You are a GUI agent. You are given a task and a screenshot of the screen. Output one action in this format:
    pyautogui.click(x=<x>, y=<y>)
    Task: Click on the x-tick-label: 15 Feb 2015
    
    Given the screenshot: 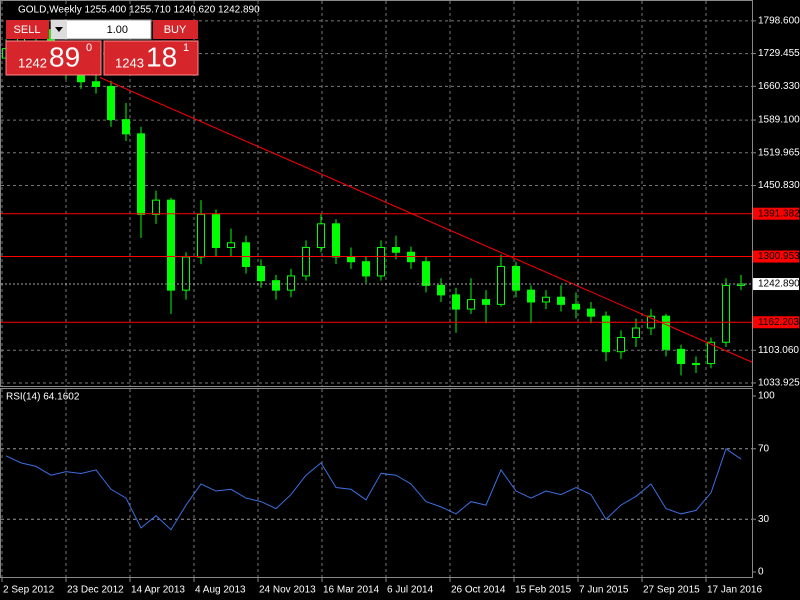 What is the action you would take?
    pyautogui.click(x=543, y=590)
    